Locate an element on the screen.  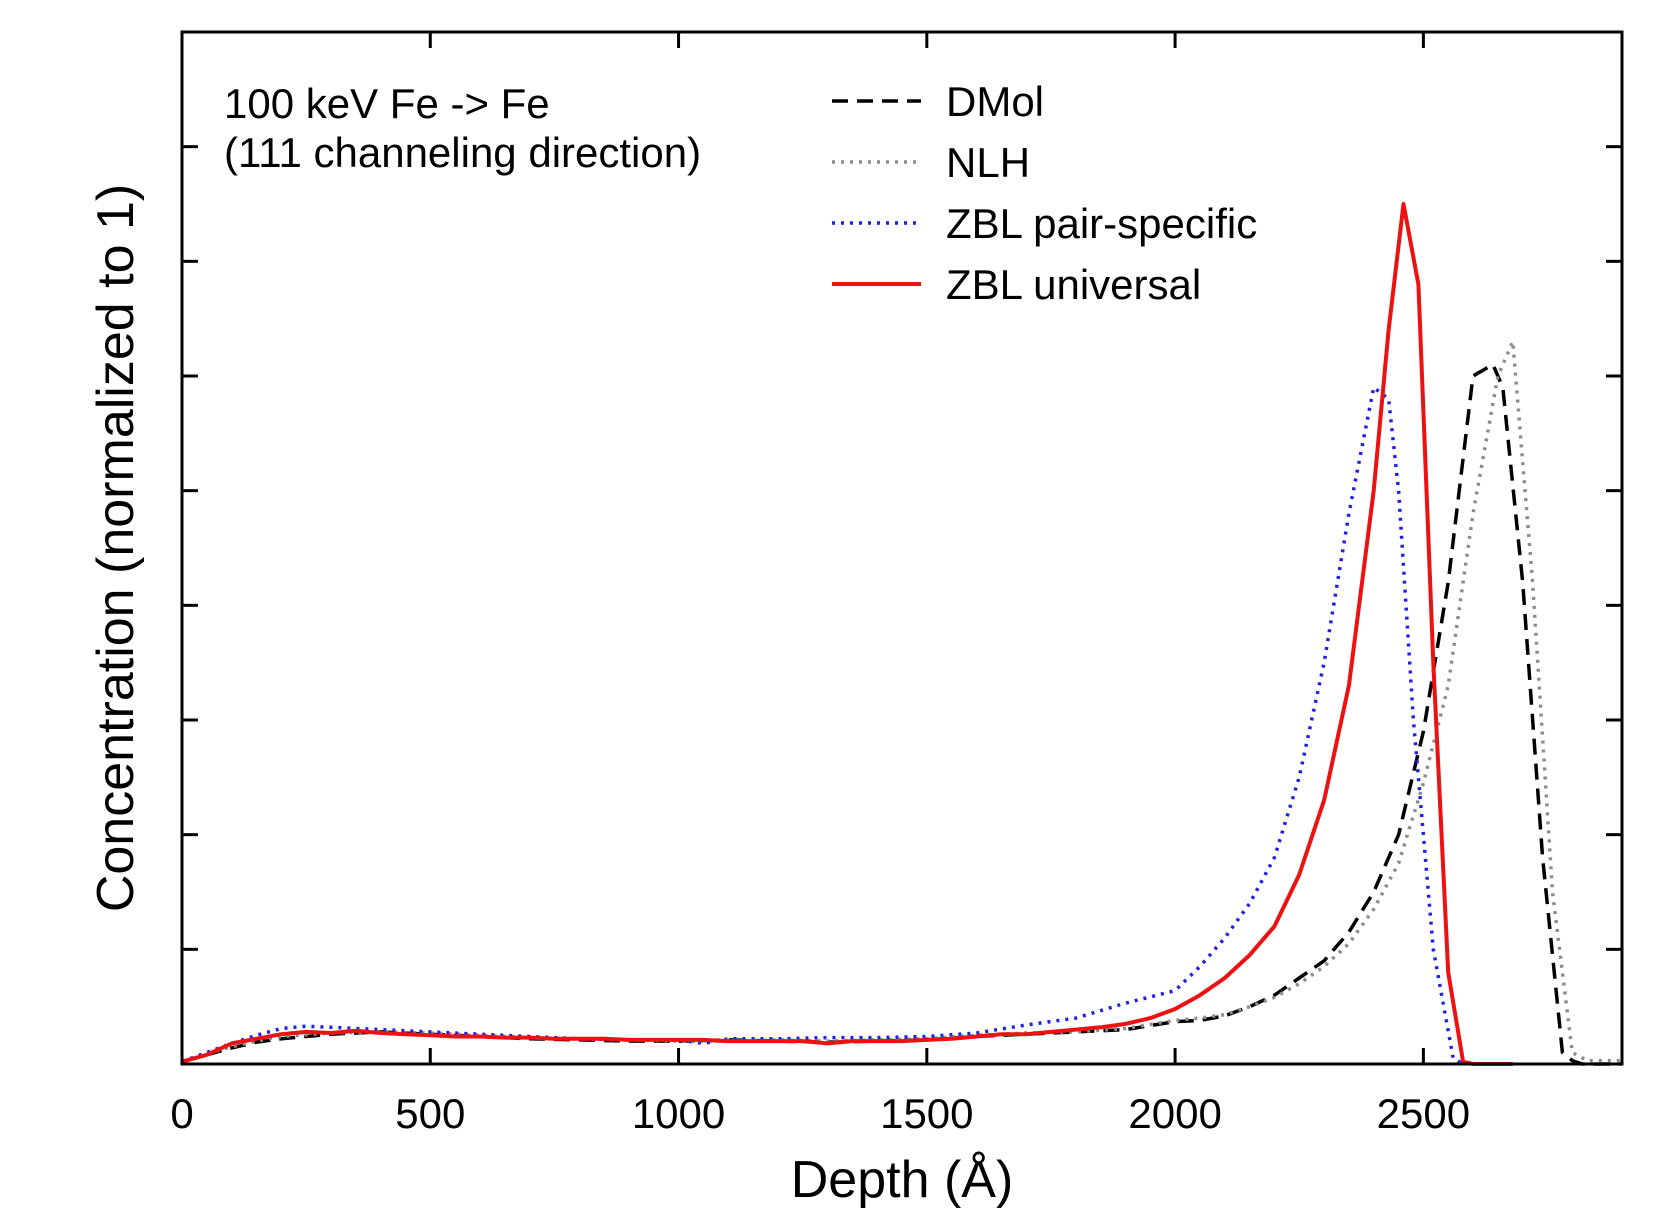
x-tick-label-1: 500 is located at coordinates (430, 1113).